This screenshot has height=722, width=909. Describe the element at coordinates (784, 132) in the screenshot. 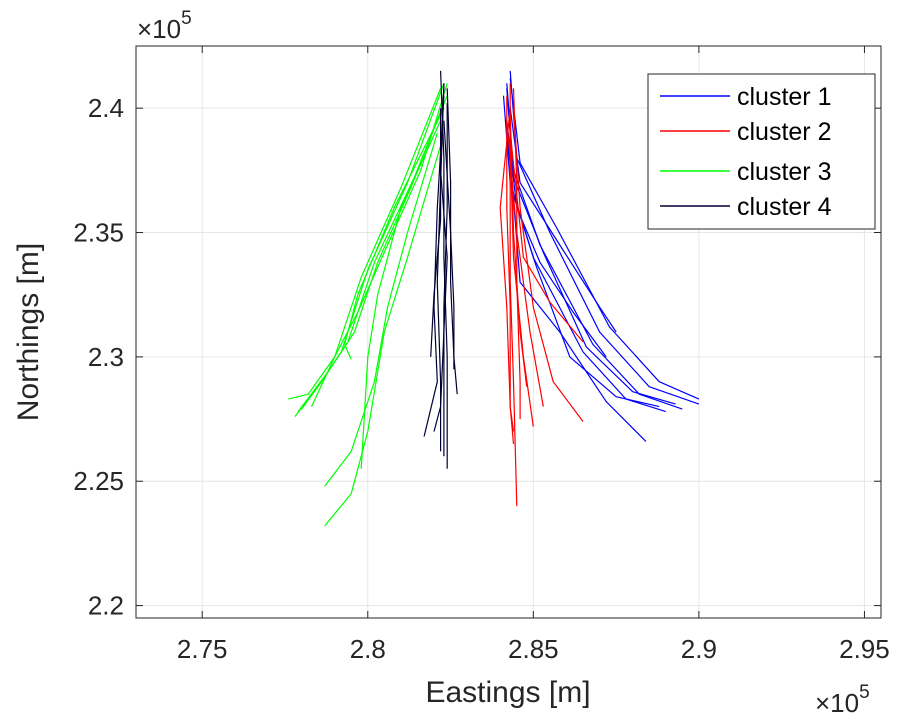

I see `legend-label-cluster-2: cluster 2` at that location.